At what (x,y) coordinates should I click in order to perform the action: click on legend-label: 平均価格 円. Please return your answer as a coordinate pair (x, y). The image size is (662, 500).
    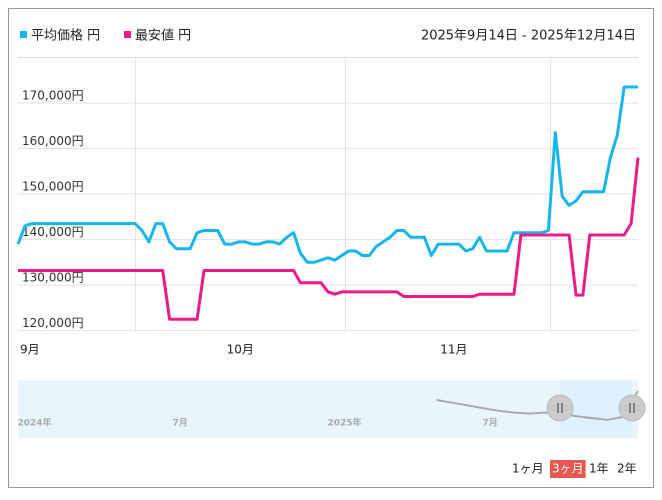
    Looking at the image, I should click on (65, 36).